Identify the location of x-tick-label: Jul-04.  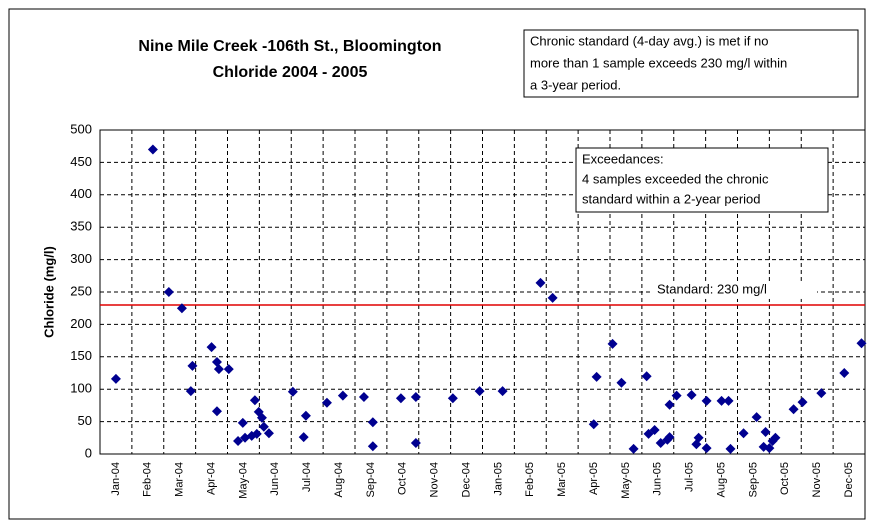
(307, 477).